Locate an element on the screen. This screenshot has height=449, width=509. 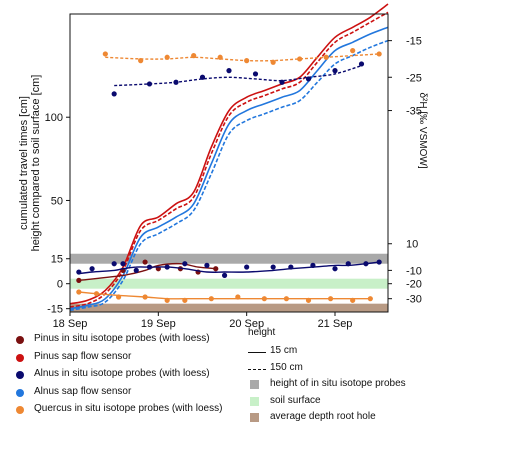
y-right-upper-tick-label: -15 is located at coordinates (414, 42).